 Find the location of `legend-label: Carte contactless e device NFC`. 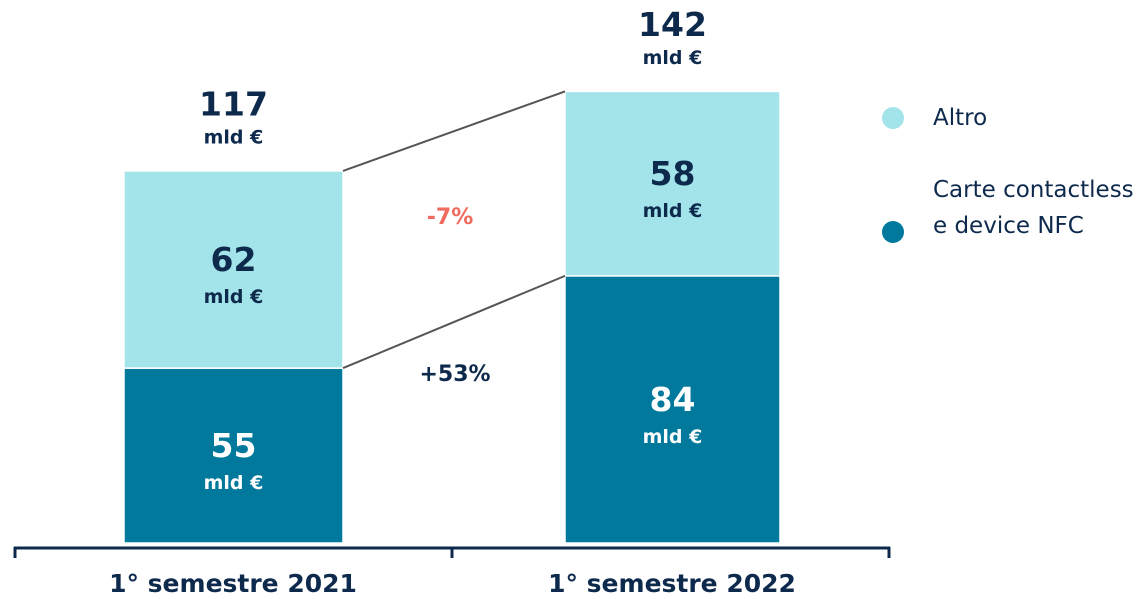

legend-label: Carte contactless e device NFC is located at coordinates (1033, 208).